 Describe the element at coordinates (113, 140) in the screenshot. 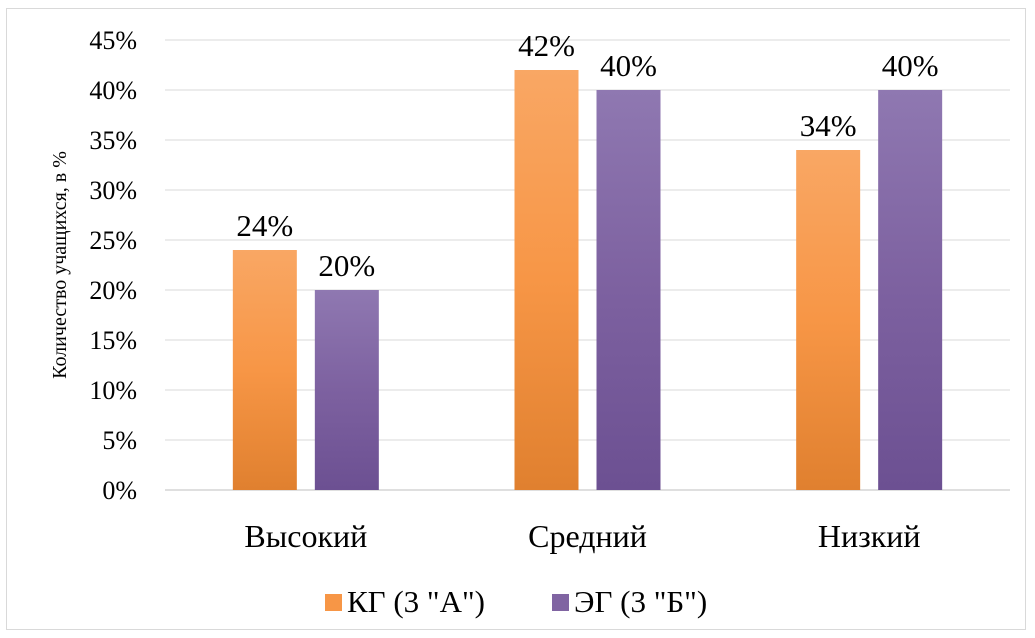

I see `y-tick-label: 35%` at that location.